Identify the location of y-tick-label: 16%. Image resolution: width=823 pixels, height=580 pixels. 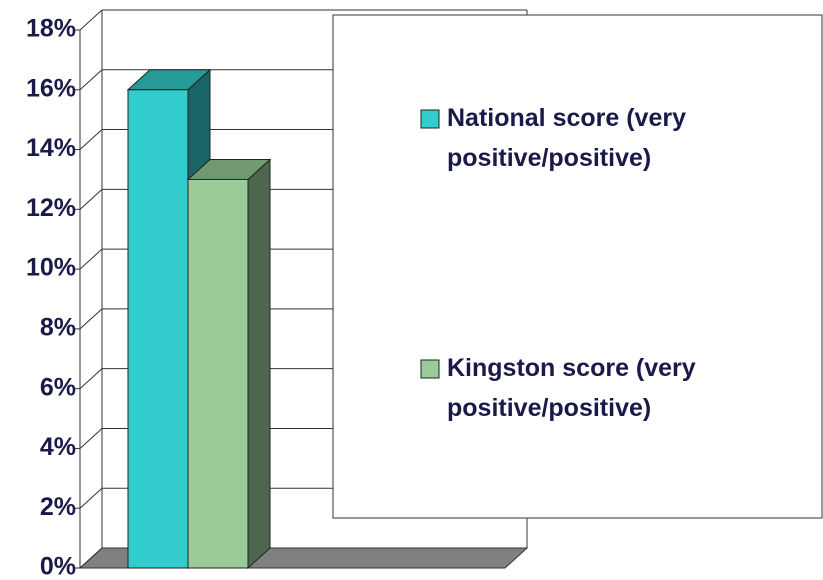
(51, 88).